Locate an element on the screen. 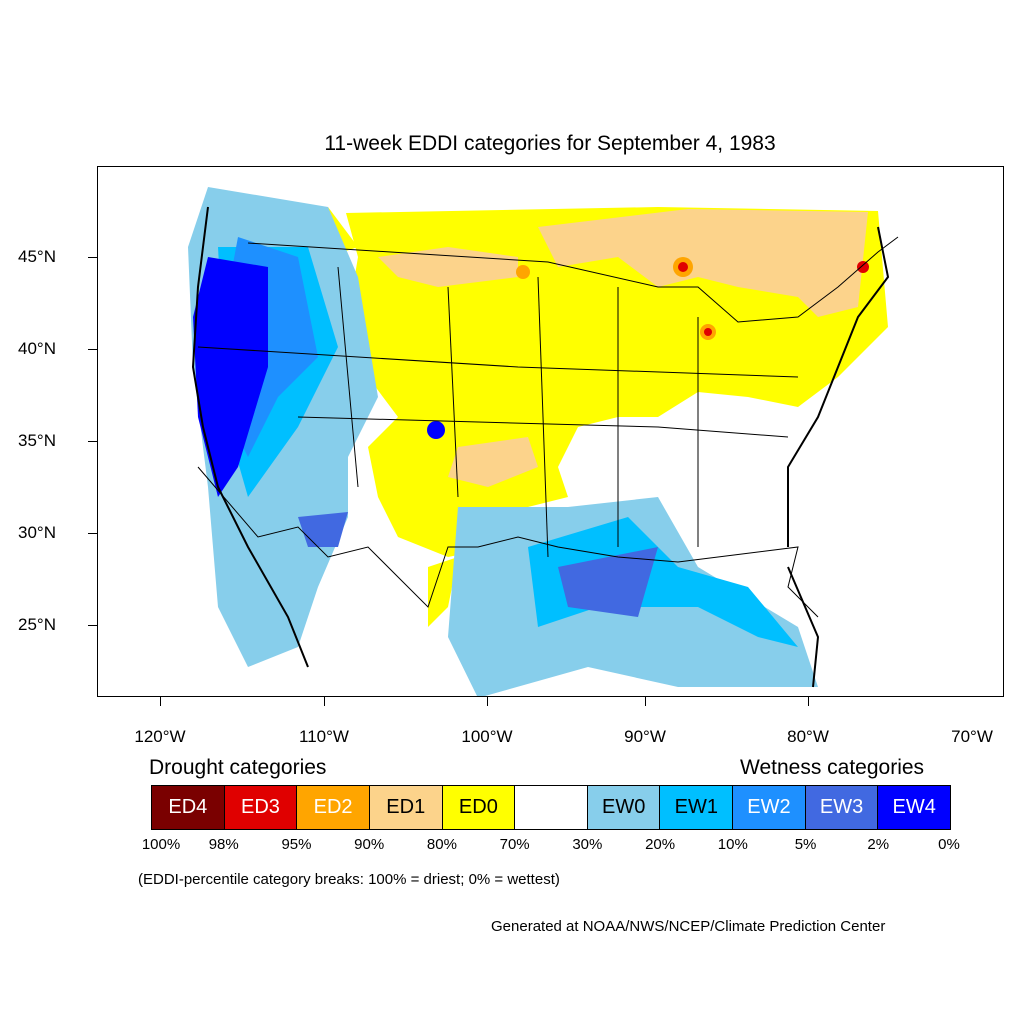 Image resolution: width=1024 pixels, height=1024 pixels. lat-label: 30°N is located at coordinates (37, 532).